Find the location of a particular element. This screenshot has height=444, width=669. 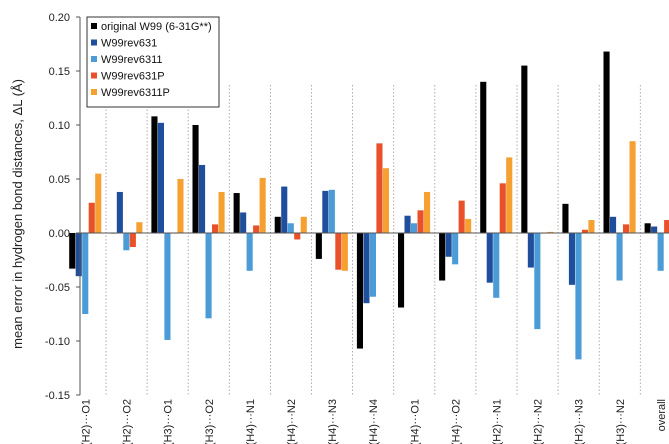

category-label: O(H3)···O2 is located at coordinates (210, 421).